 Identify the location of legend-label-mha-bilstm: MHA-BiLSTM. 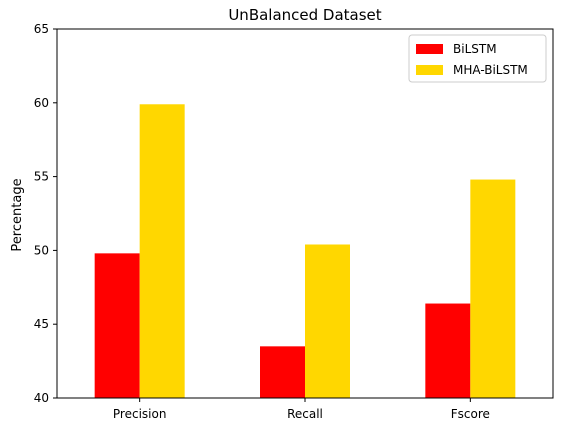
(490, 70).